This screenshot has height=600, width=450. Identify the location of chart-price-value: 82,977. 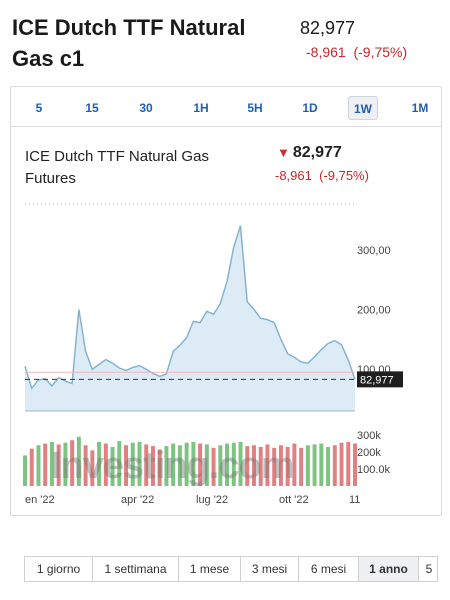
(317, 152).